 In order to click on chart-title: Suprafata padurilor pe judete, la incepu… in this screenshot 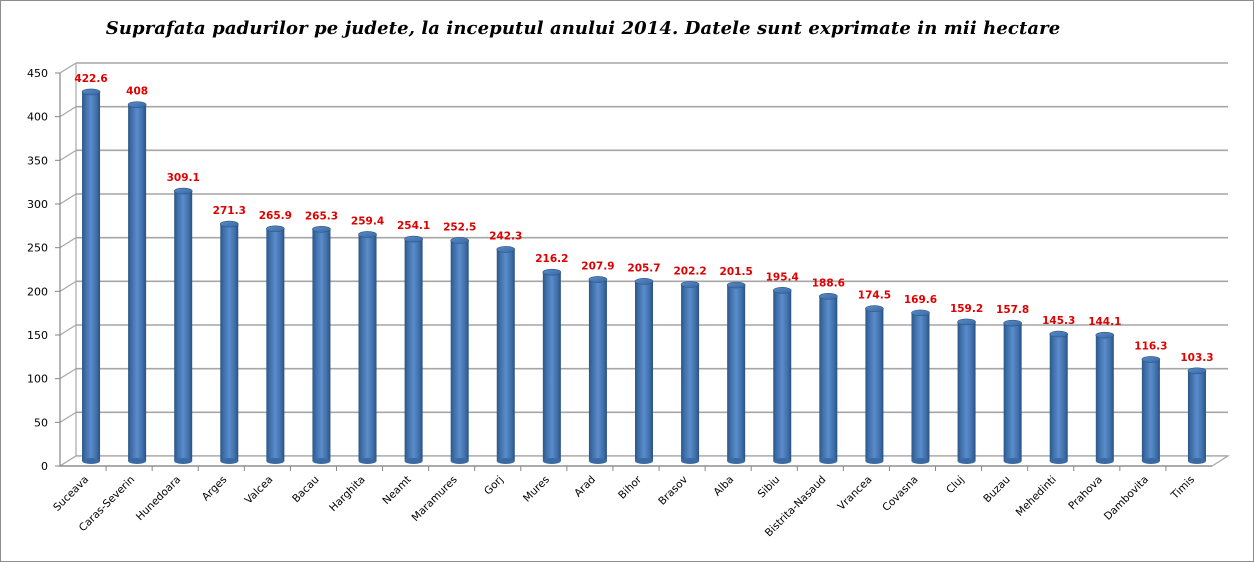, I will do `click(583, 28)`.